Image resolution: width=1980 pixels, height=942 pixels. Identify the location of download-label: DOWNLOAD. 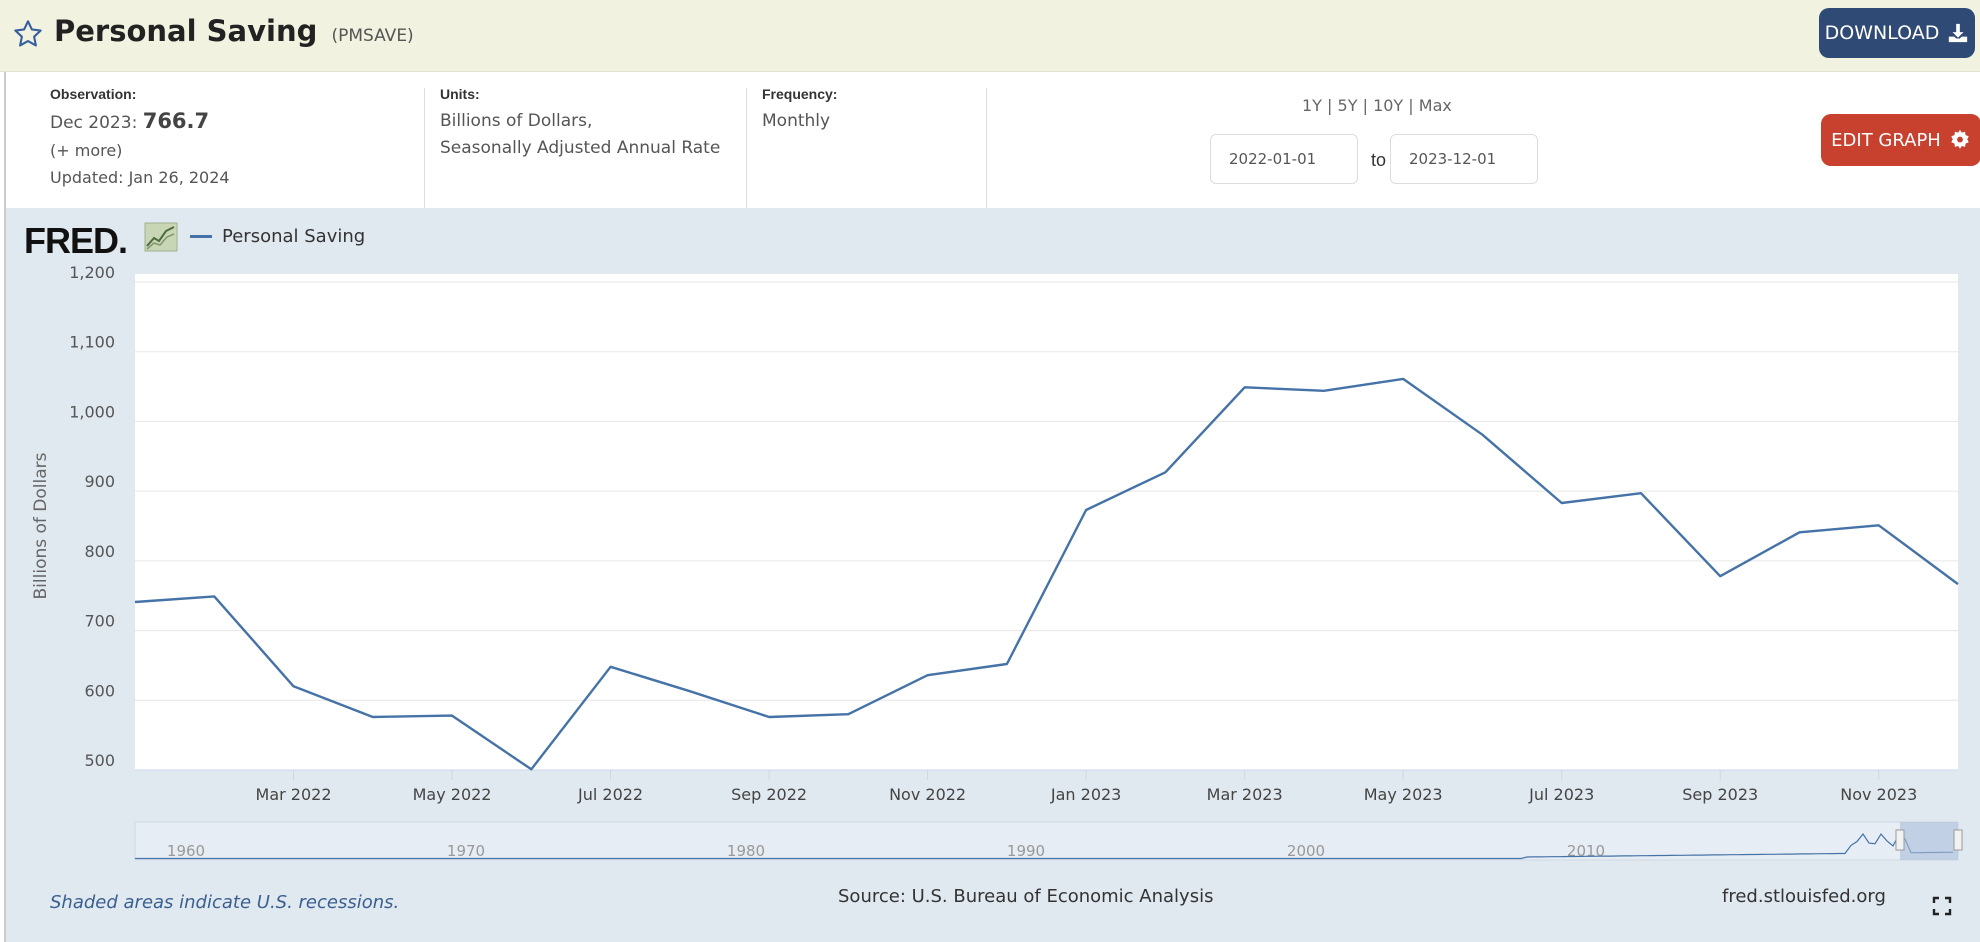
(1882, 33).